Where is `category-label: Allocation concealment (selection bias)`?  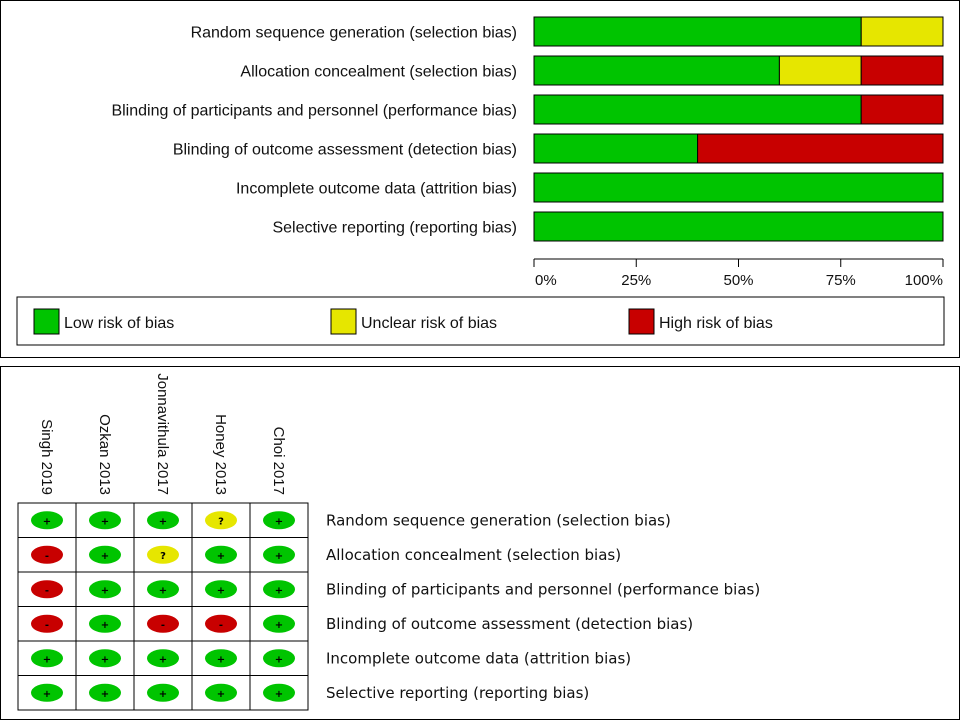
category-label: Allocation concealment (selection bias) is located at coordinates (378, 72).